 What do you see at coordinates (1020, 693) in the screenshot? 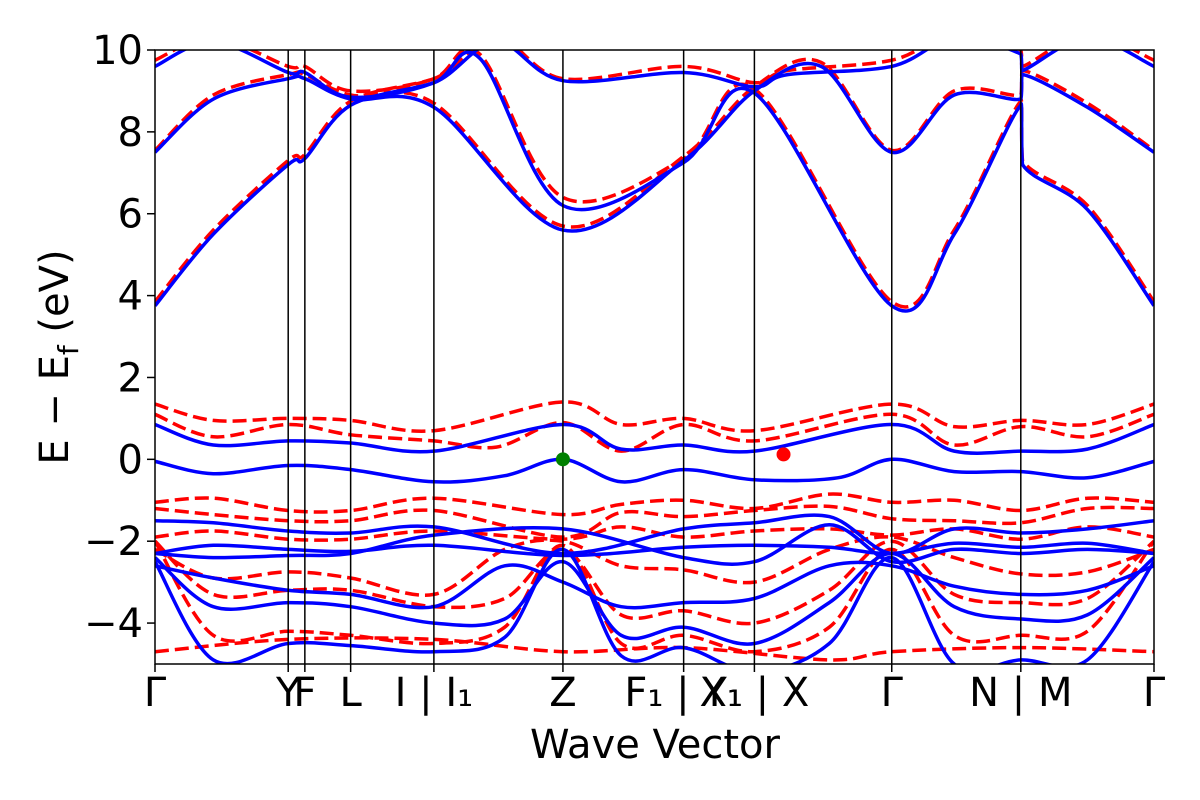
I see `x-tick-label: N | M` at bounding box center [1020, 693].